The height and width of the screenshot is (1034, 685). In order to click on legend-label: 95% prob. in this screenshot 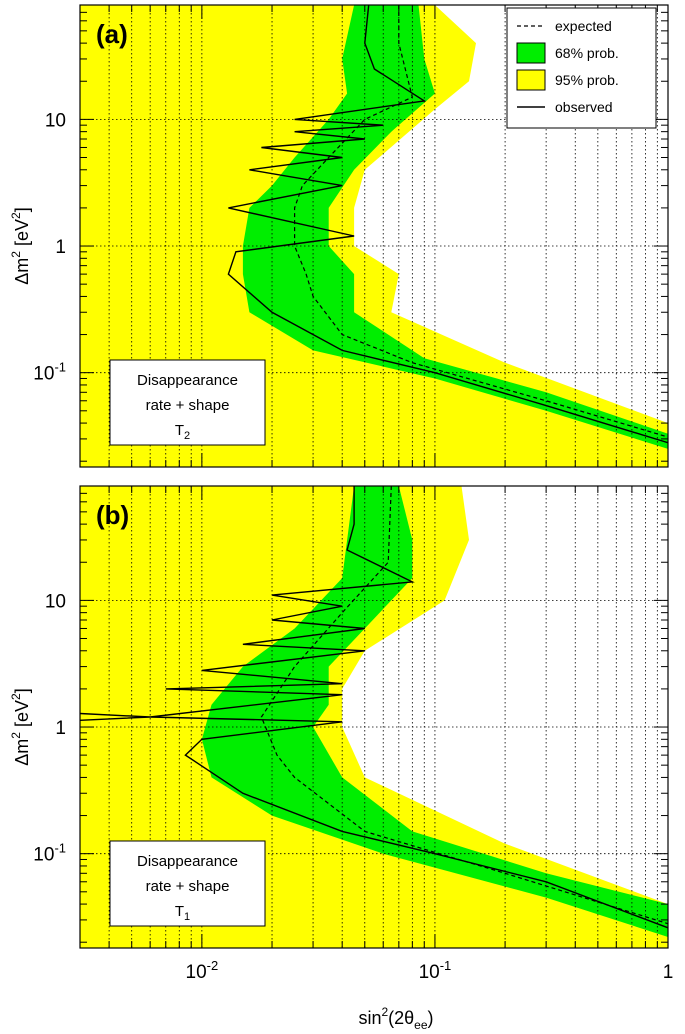, I will do `click(587, 80)`.